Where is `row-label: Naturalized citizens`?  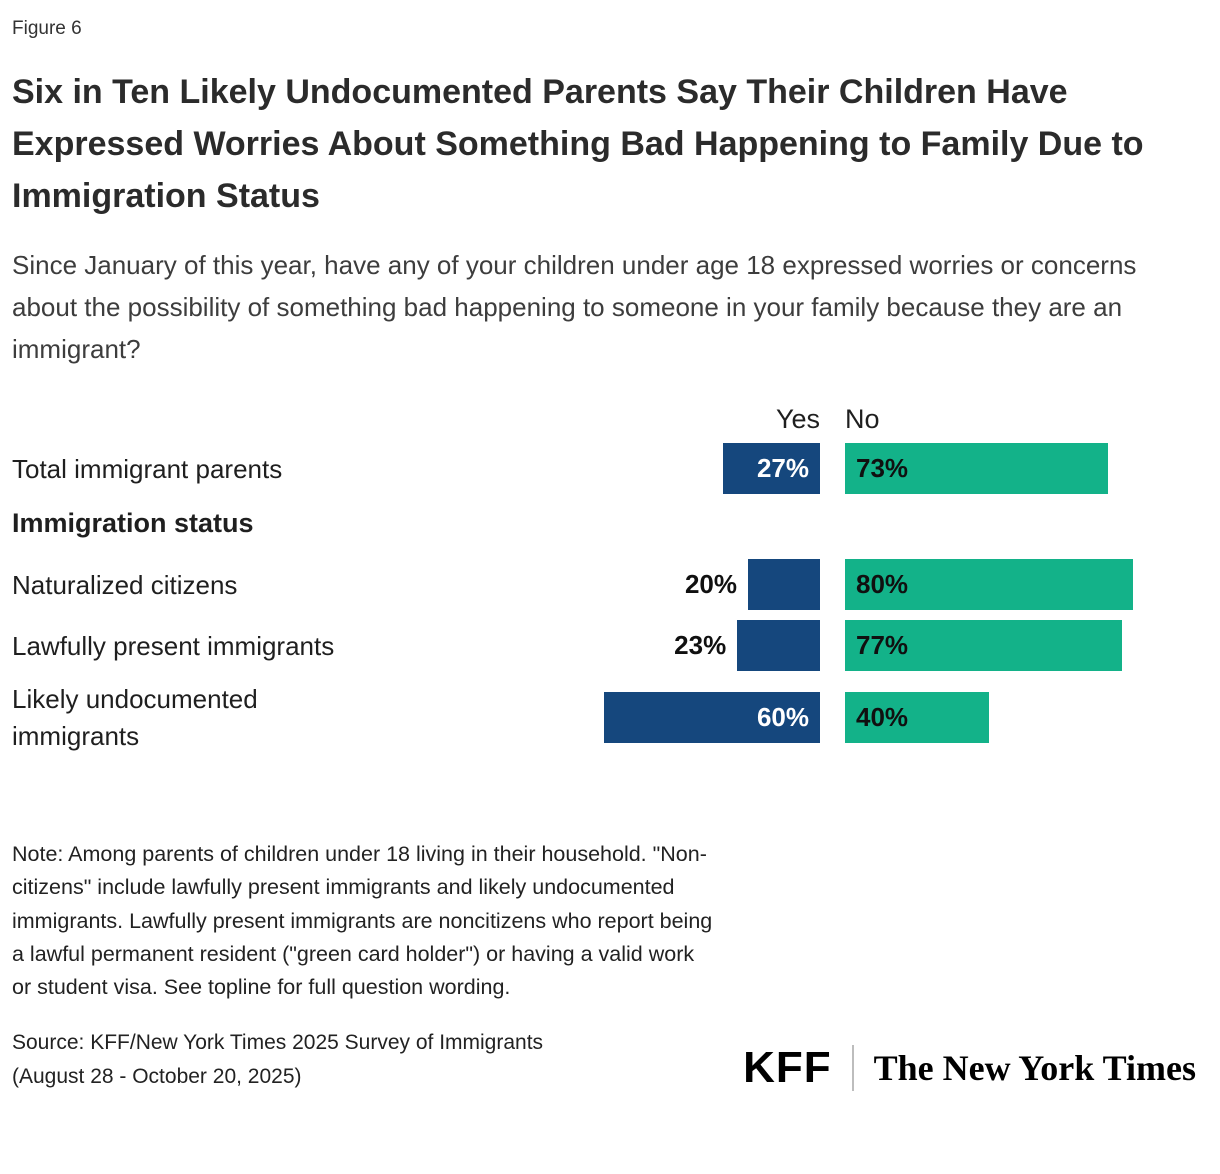
row-label: Naturalized citizens is located at coordinates (125, 584).